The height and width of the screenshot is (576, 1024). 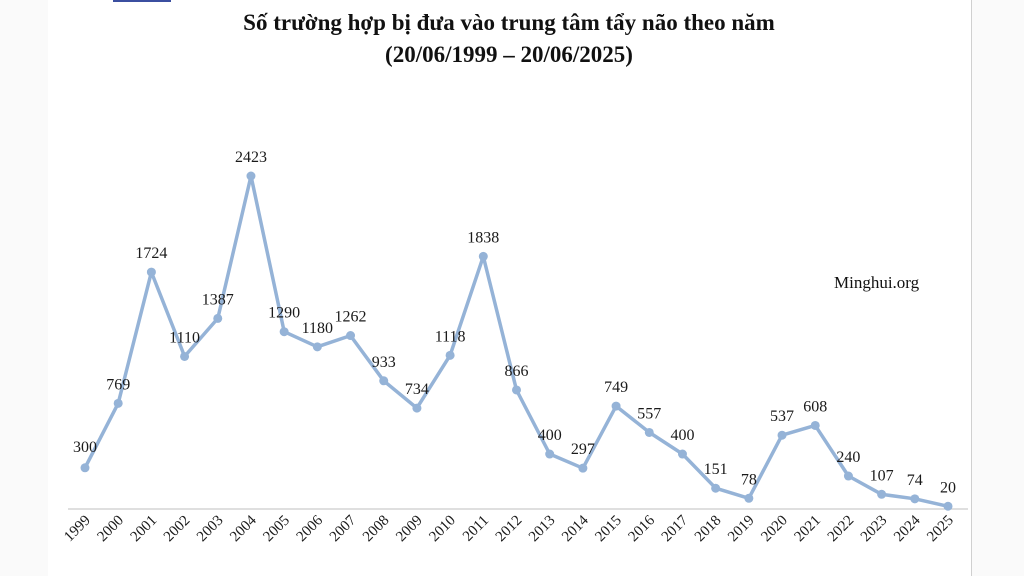 What do you see at coordinates (218, 299) in the screenshot?
I see `data-label-2003: 1387` at bounding box center [218, 299].